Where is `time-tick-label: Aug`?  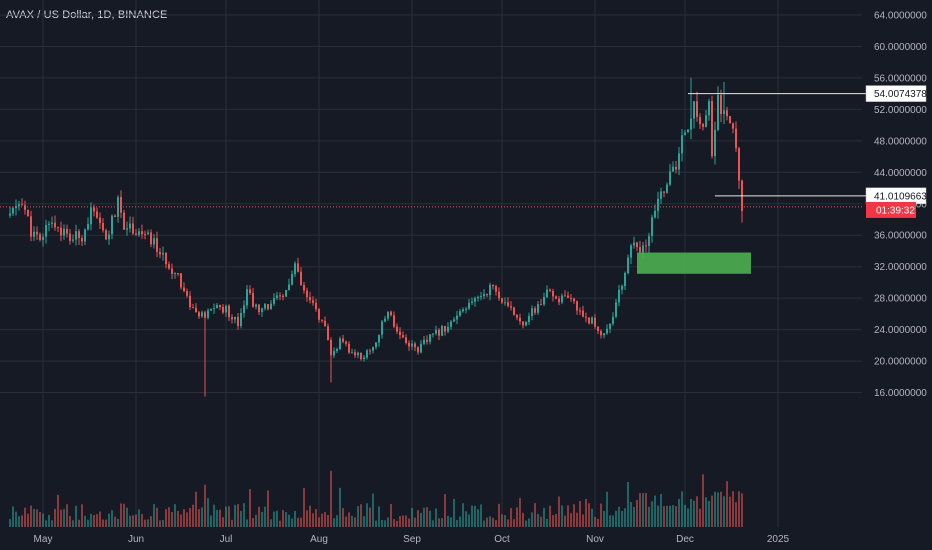
time-tick-label: Aug is located at coordinates (319, 539).